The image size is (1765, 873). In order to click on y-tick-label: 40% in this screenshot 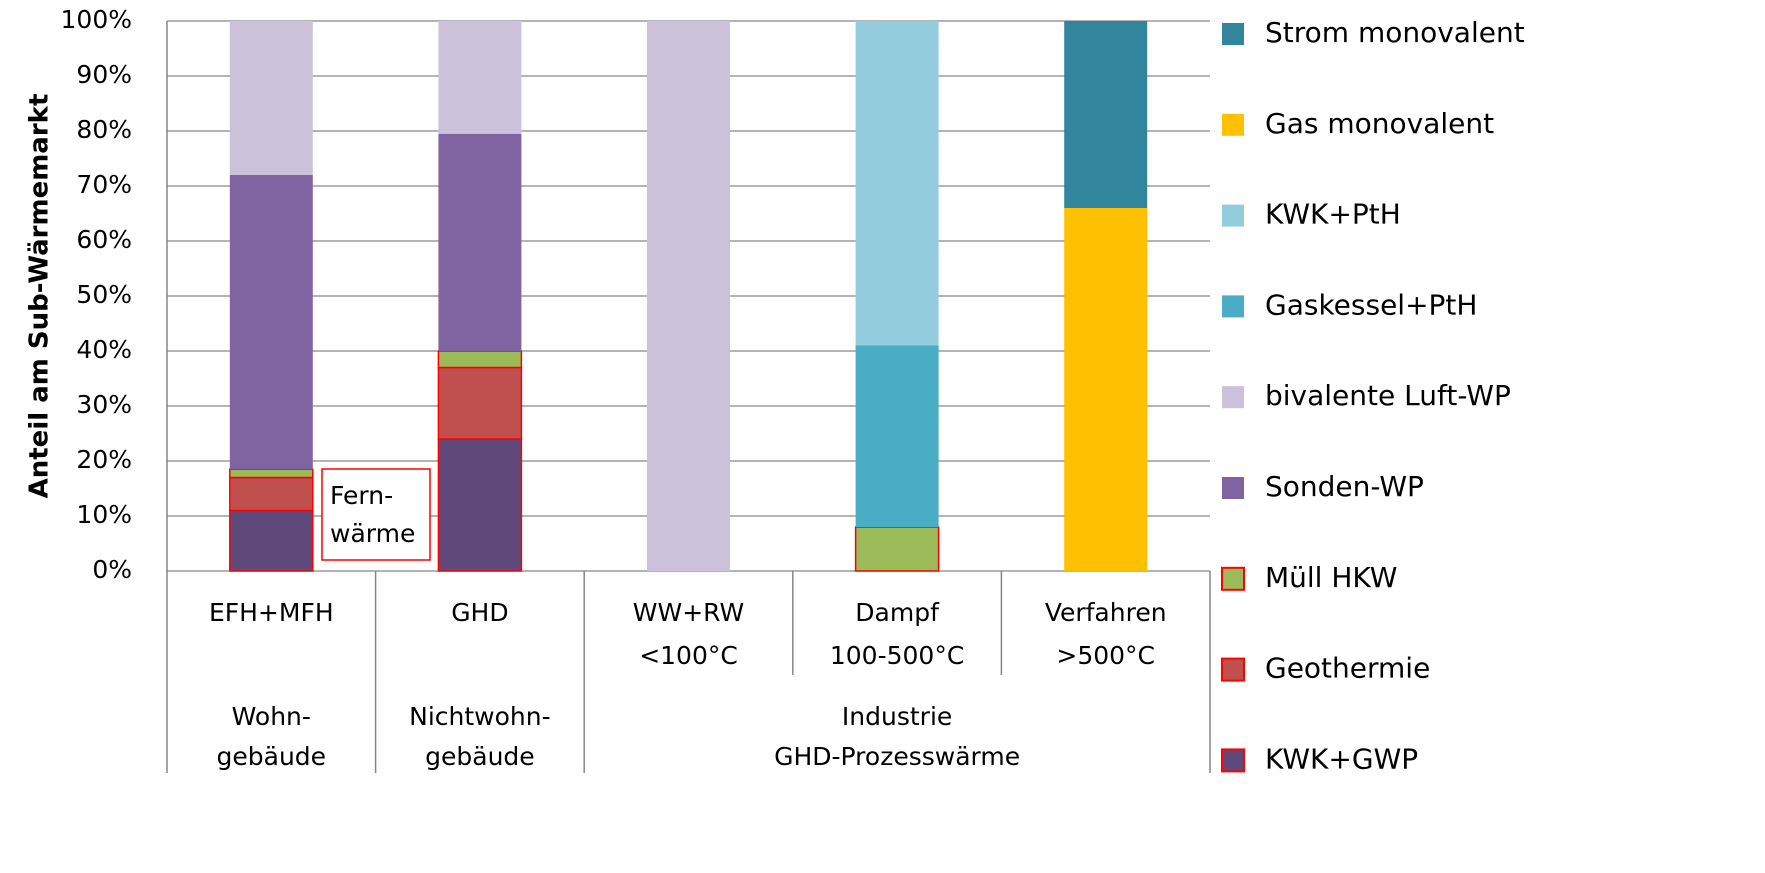, I will do `click(104, 349)`.